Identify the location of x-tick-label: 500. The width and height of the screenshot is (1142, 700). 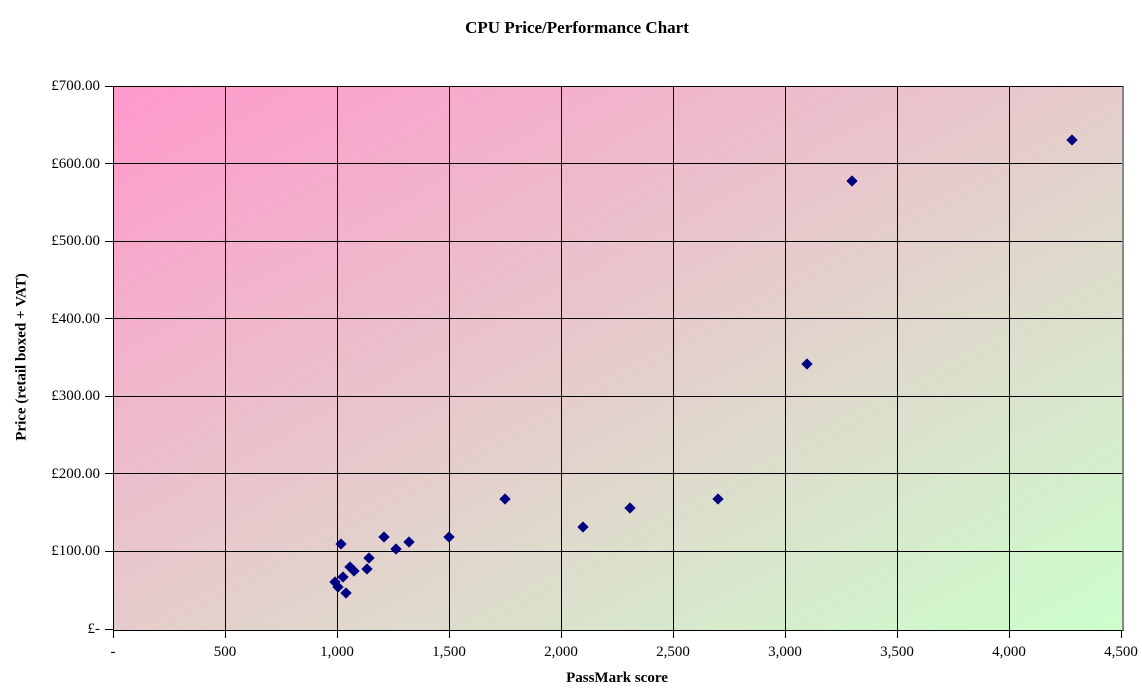
(225, 652).